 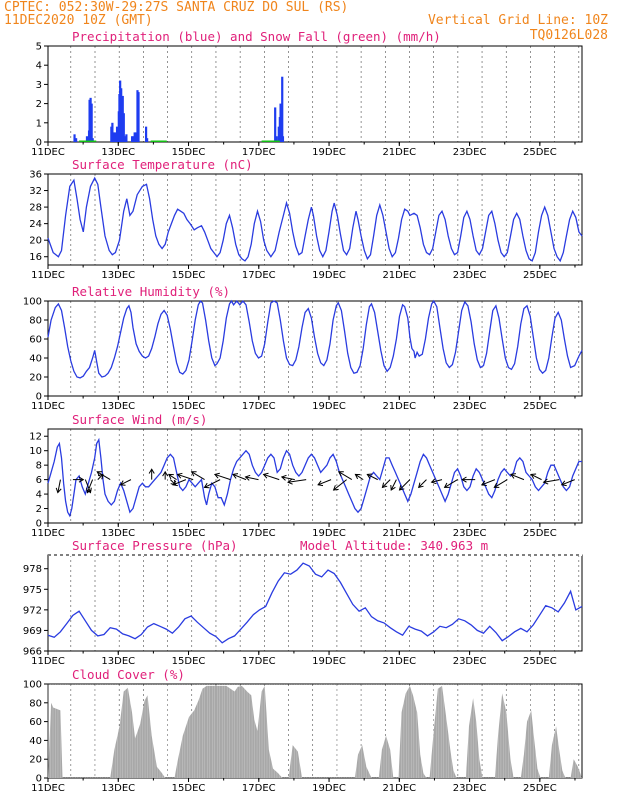 I want to click on series-line, so click(x=314, y=477).